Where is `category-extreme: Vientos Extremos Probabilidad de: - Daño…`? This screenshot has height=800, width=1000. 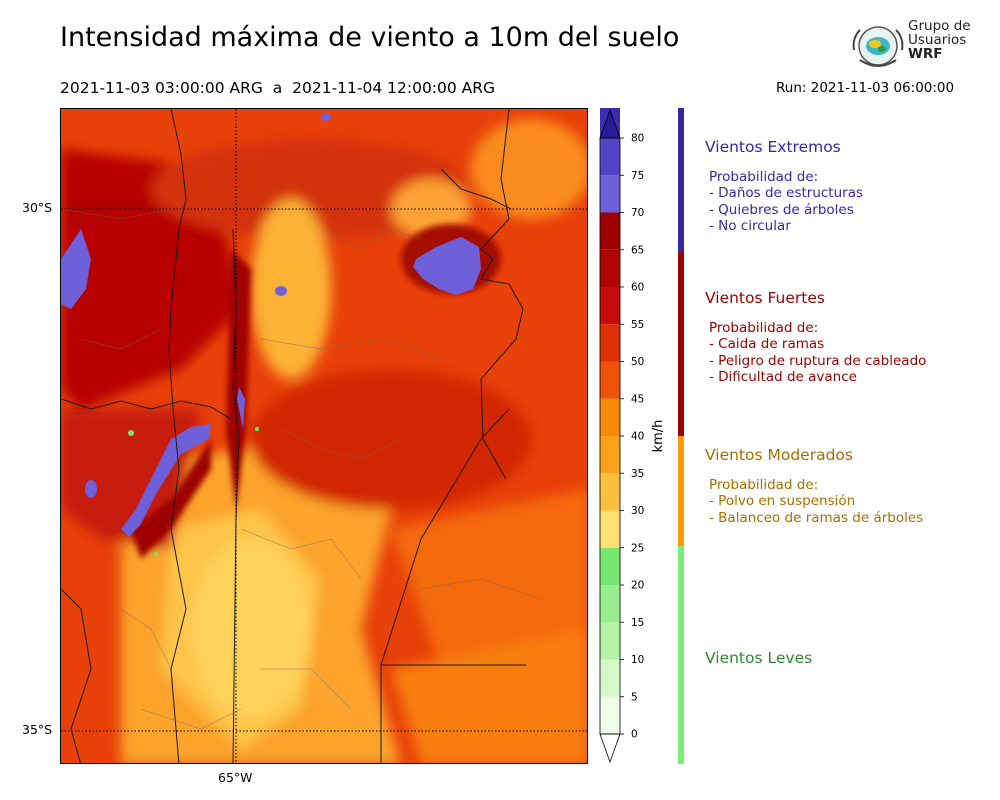 category-extreme: Vientos Extremos Probabilidad de: - Daño… is located at coordinates (784, 186).